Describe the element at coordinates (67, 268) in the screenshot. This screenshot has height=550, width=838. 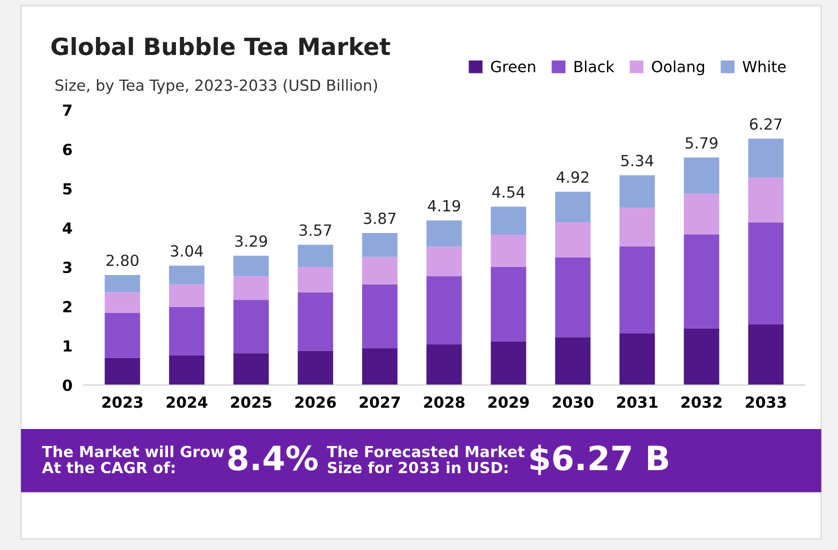
I see `y-tick-label: 3` at that location.